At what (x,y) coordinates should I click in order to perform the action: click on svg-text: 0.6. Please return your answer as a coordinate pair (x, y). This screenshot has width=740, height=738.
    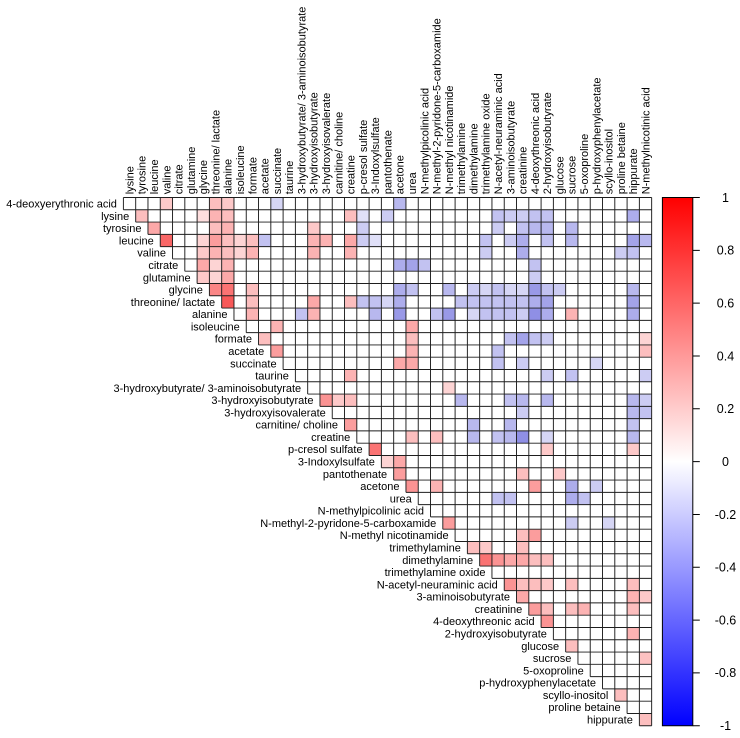
    Looking at the image, I should click on (725, 303).